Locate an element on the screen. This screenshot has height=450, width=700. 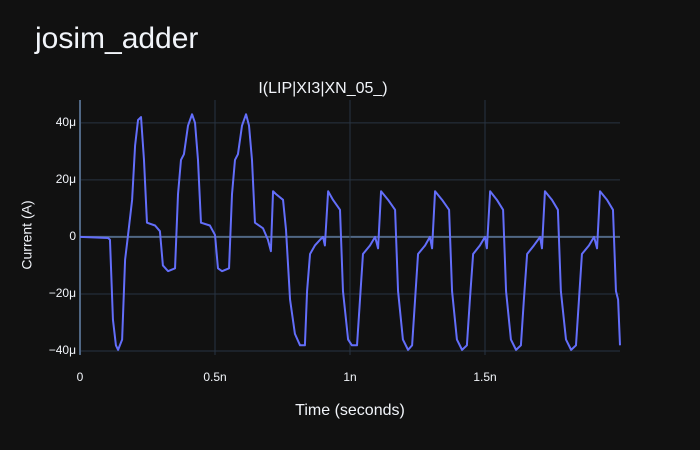
x-tick-label: 1n is located at coordinates (349, 377).